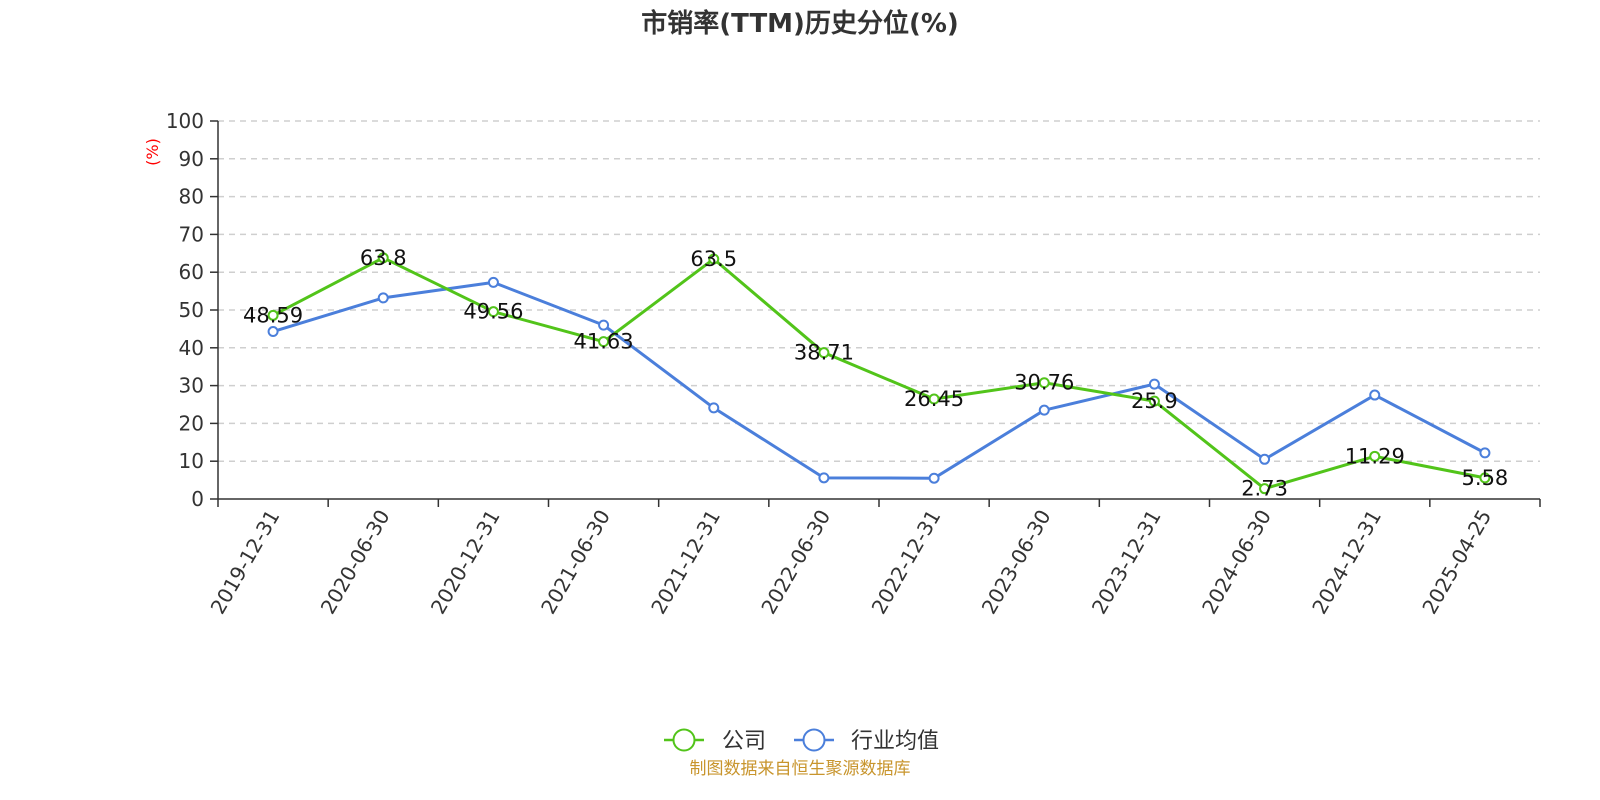  I want to click on company-data-label: 41.63, so click(604, 342).